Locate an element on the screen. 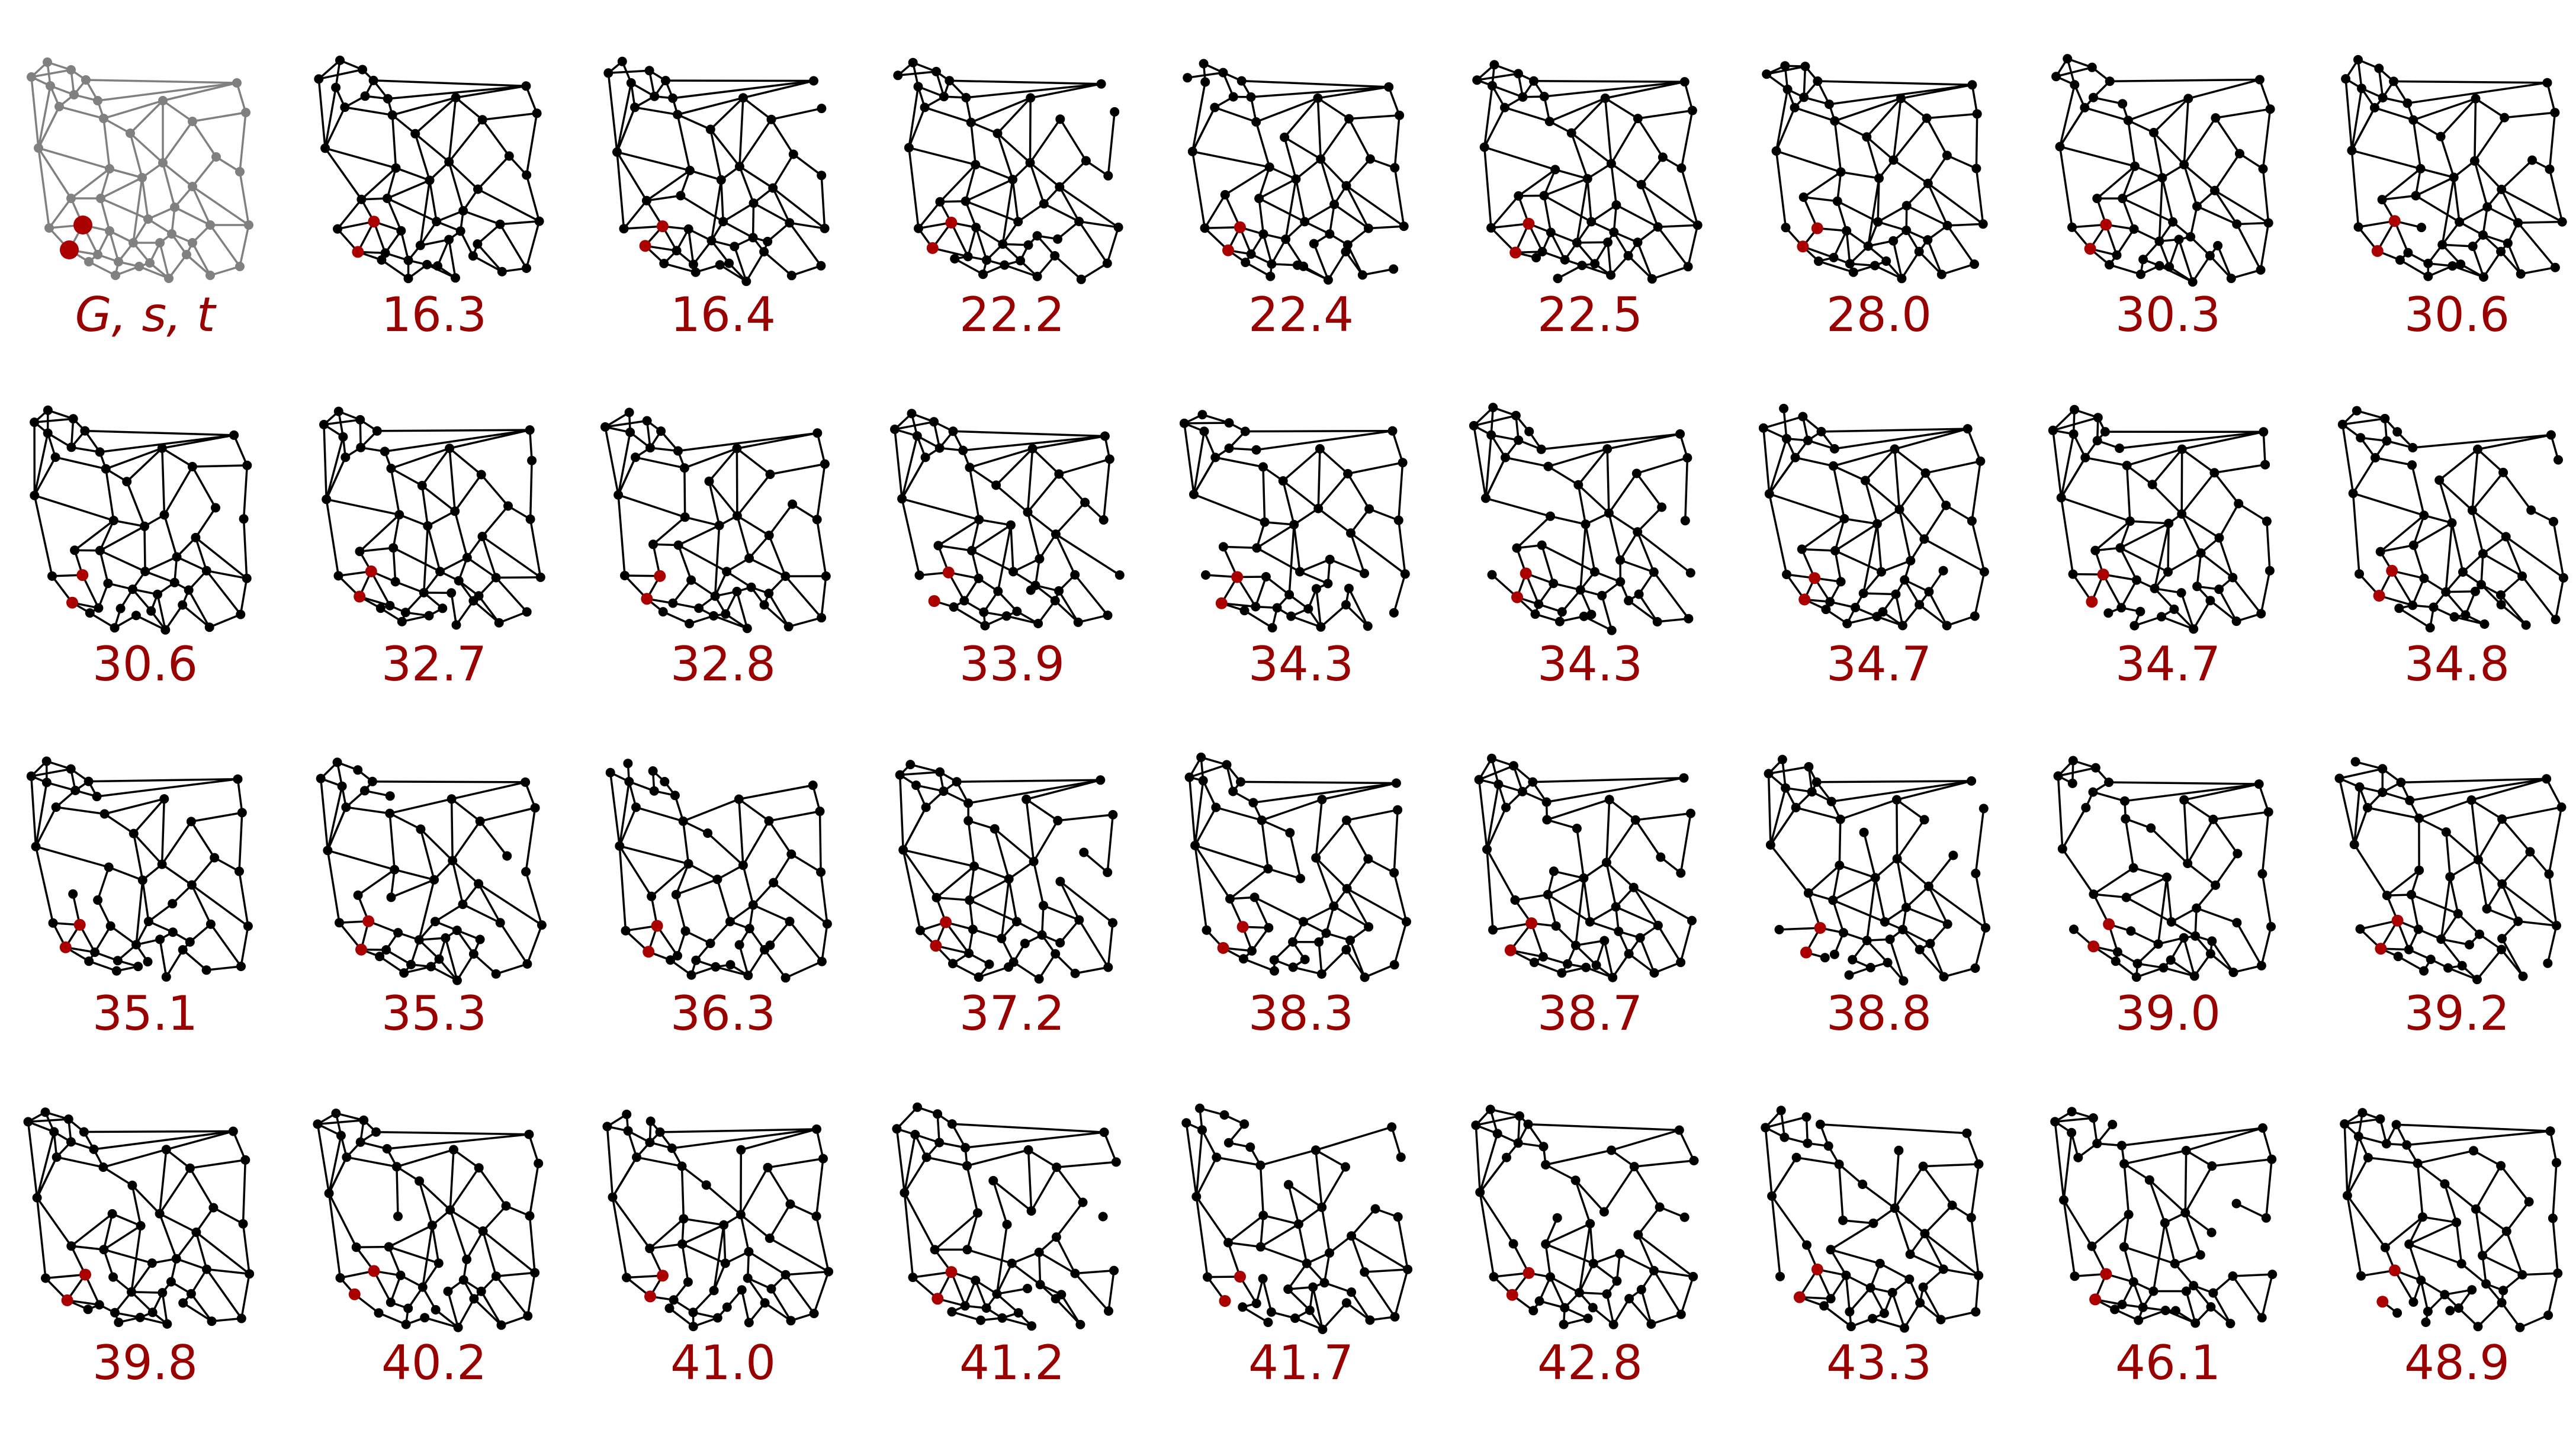  graph-panel: 41.2 is located at coordinates (1012, 1243).